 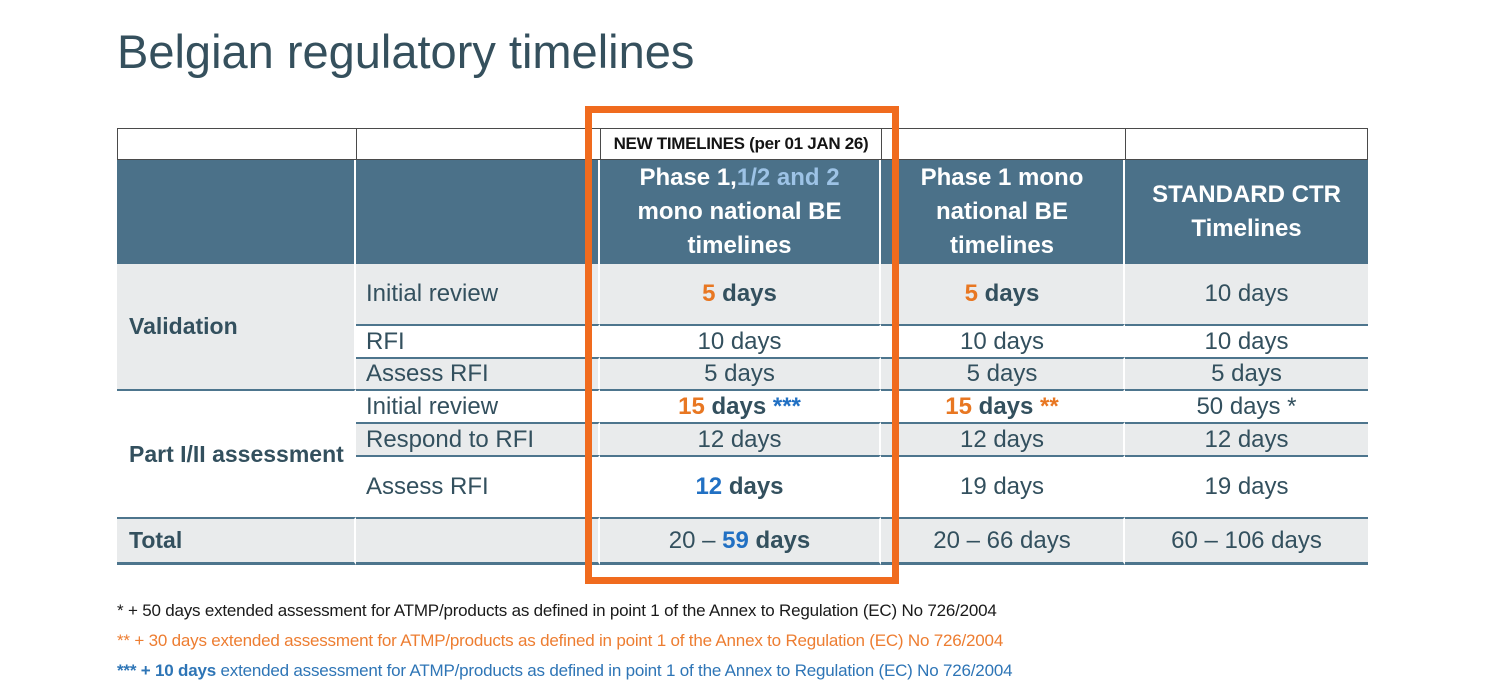 What do you see at coordinates (169, 670) in the screenshot?
I see `text-segment: *** + 10 days` at bounding box center [169, 670].